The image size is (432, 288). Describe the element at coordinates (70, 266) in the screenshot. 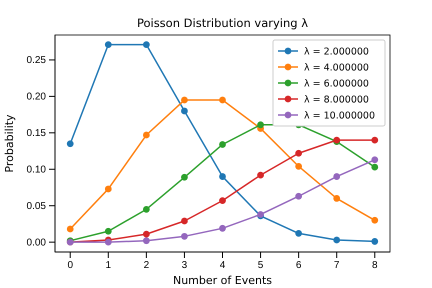

I see `x-tick-label: 0` at that location.